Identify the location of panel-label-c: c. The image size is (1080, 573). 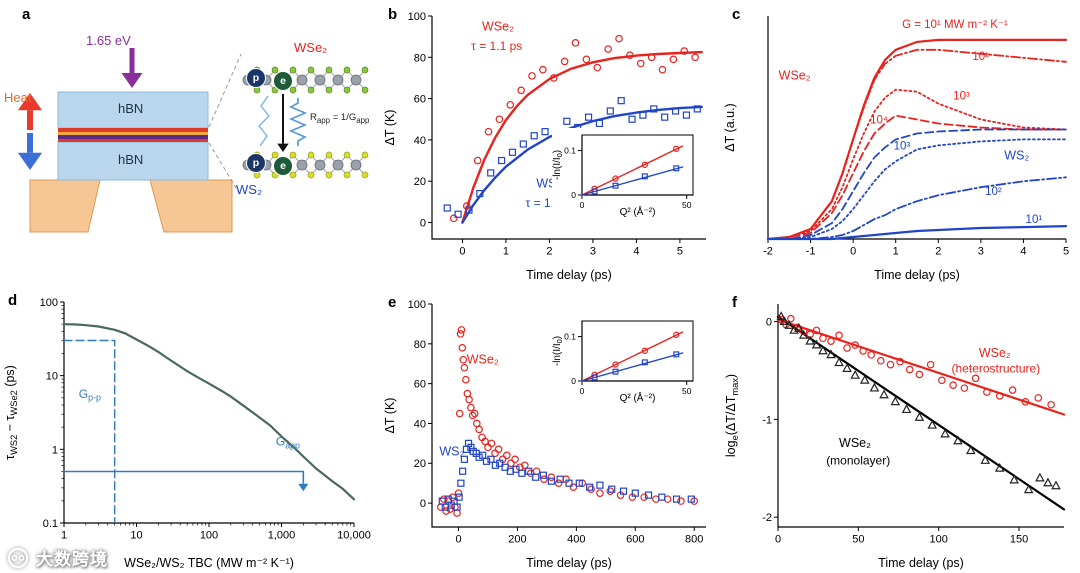
(736, 14).